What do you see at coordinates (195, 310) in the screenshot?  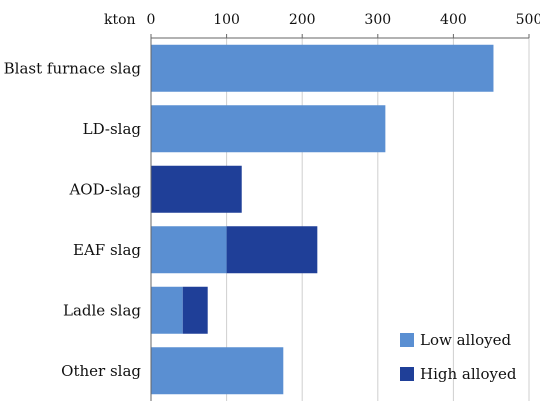 I see `bar-ladle-slag-high-alloyed` at bounding box center [195, 310].